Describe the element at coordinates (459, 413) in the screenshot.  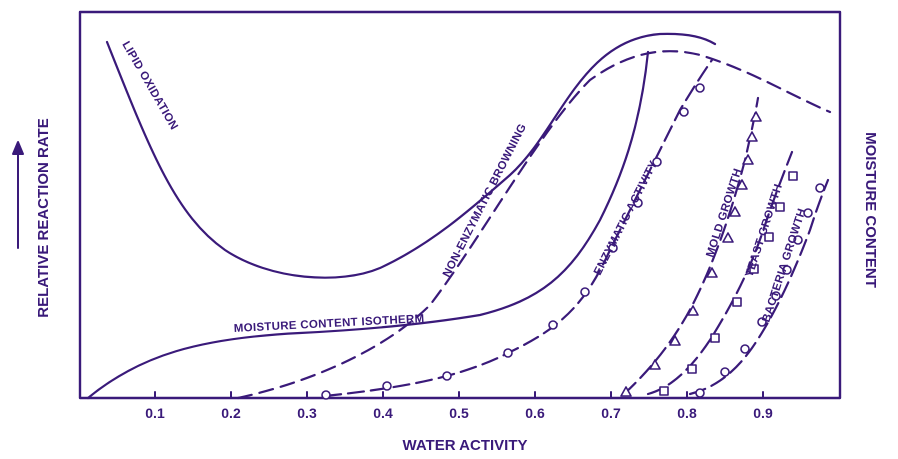
I see `x-tick-label: 0.5` at that location.